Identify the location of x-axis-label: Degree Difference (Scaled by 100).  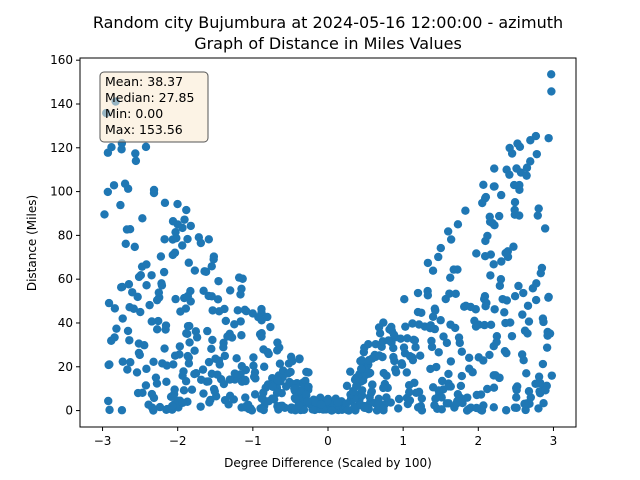
(328, 463).